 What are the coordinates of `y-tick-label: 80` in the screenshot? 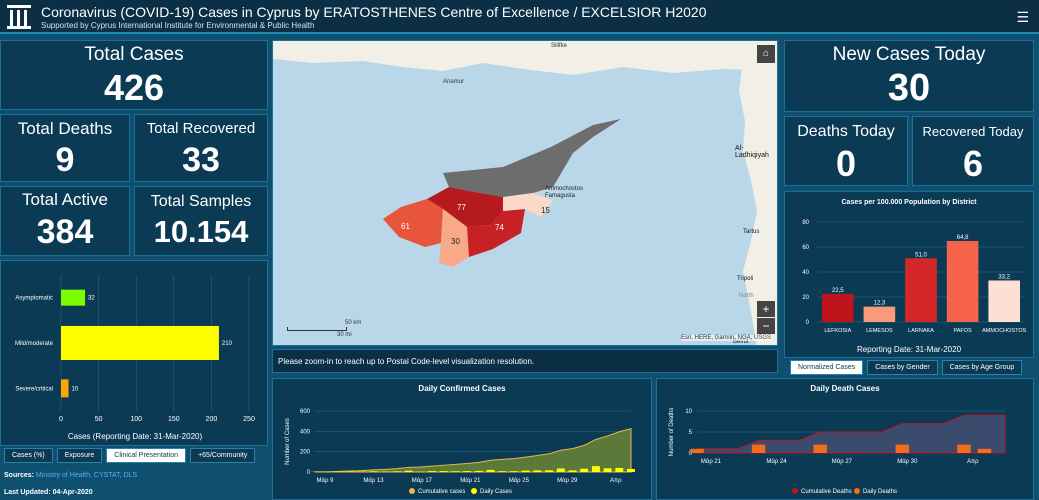 It's located at (805, 223).